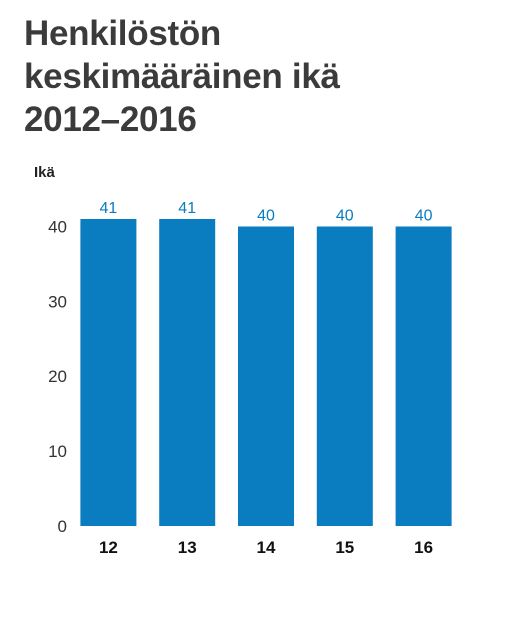 The image size is (510, 625). I want to click on x-tick-label: 15, so click(344, 547).